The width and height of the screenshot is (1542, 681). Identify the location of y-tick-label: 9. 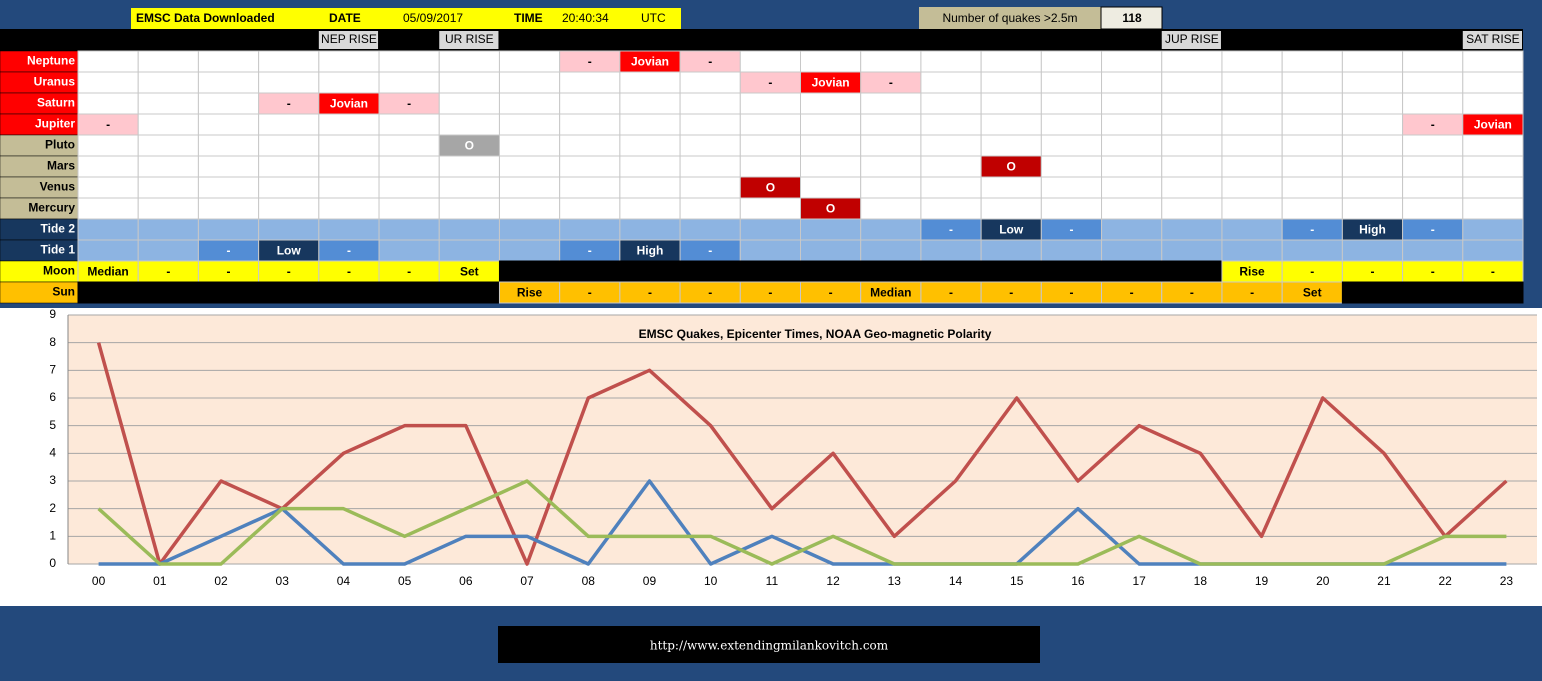
(52, 314).